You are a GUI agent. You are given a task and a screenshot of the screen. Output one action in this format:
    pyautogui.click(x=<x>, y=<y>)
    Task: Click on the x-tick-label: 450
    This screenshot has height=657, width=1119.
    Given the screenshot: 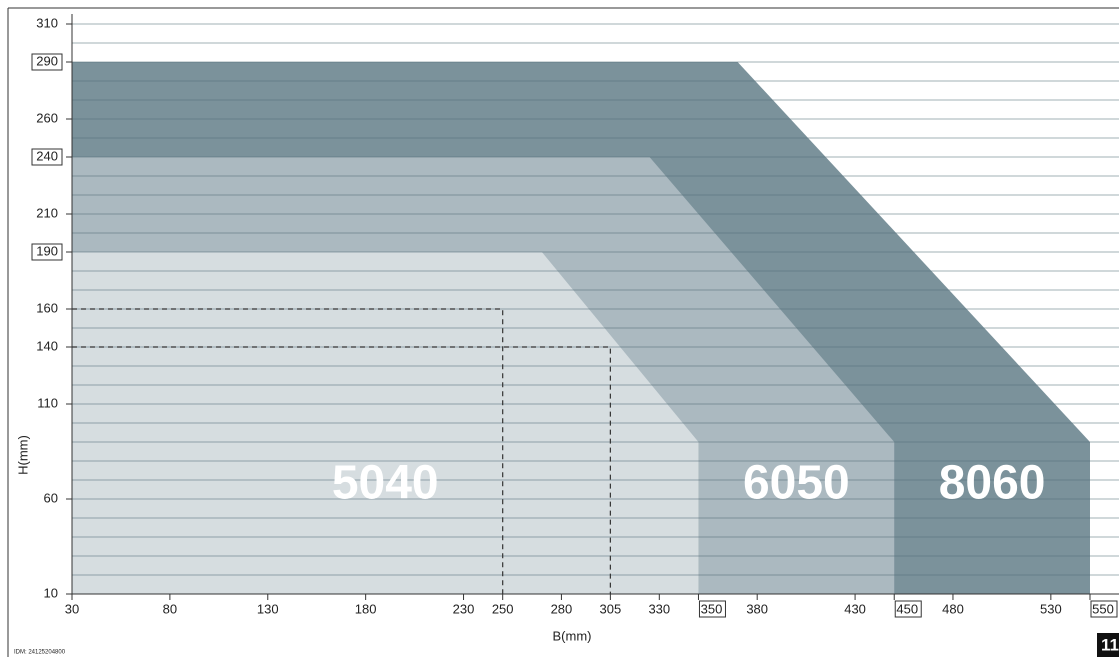 What is the action you would take?
    pyautogui.click(x=907, y=608)
    